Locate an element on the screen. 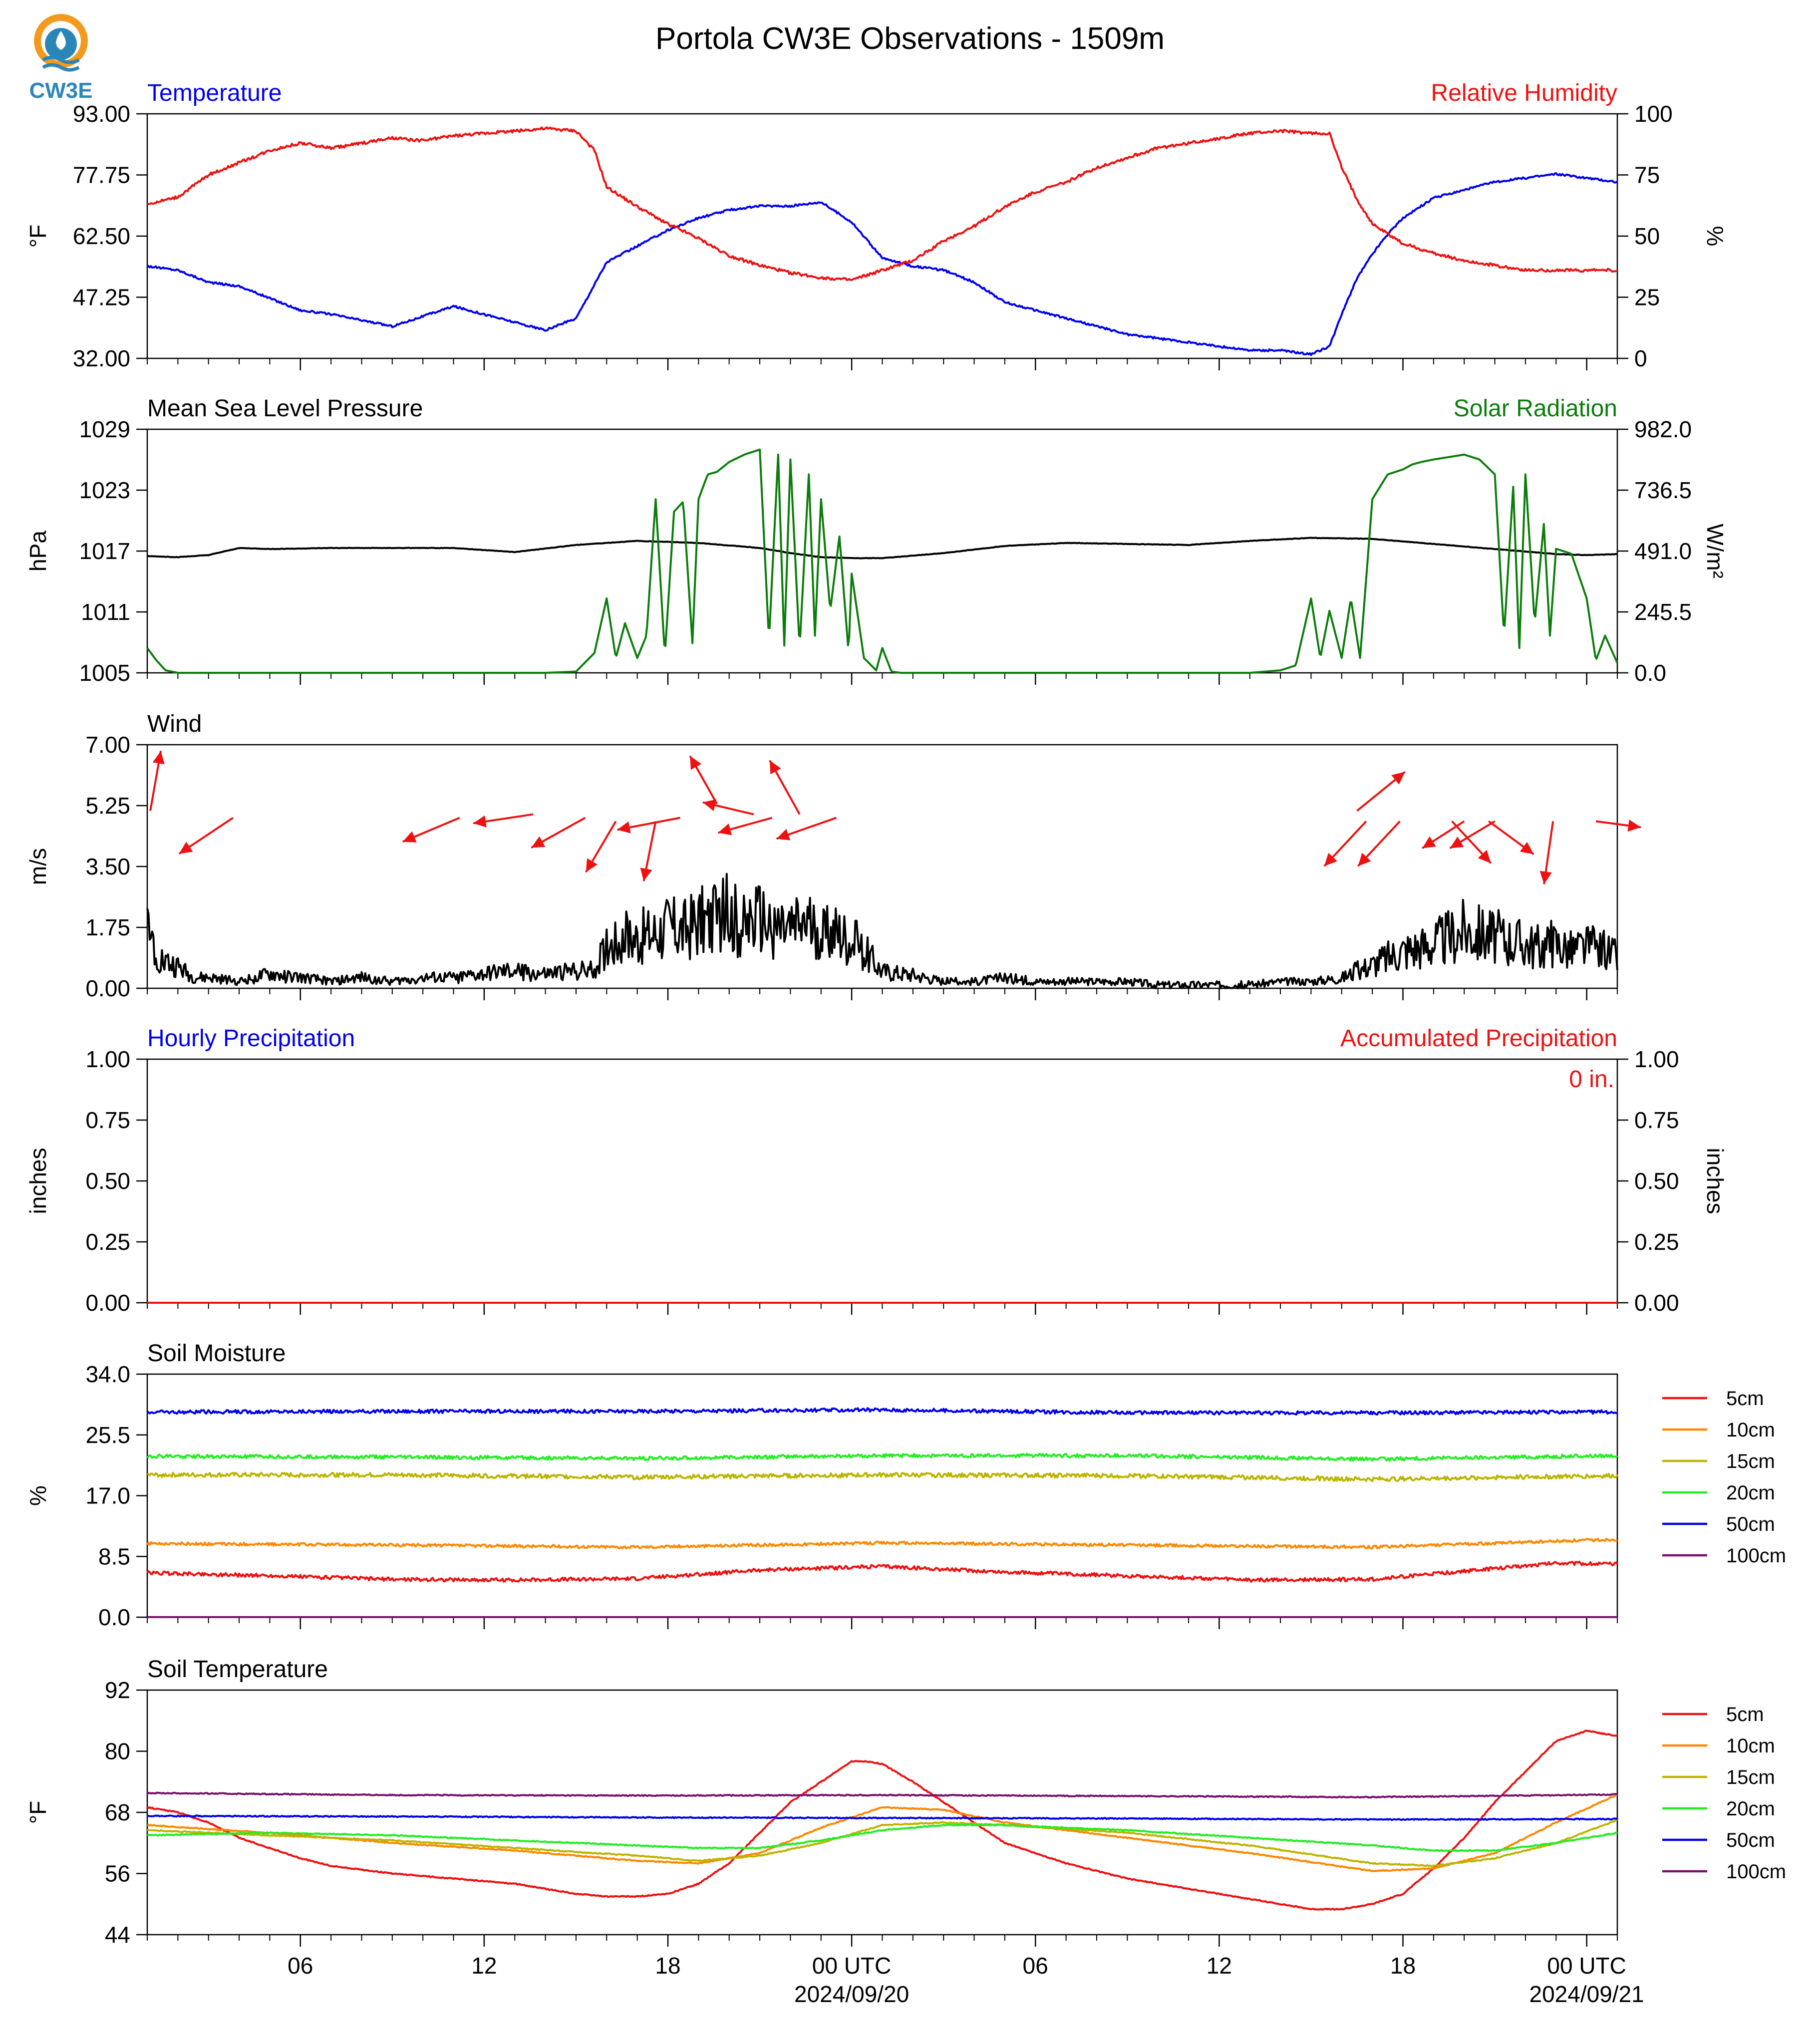 The height and width of the screenshot is (2028, 1820). y-right-tick-label: 25 is located at coordinates (1647, 297).